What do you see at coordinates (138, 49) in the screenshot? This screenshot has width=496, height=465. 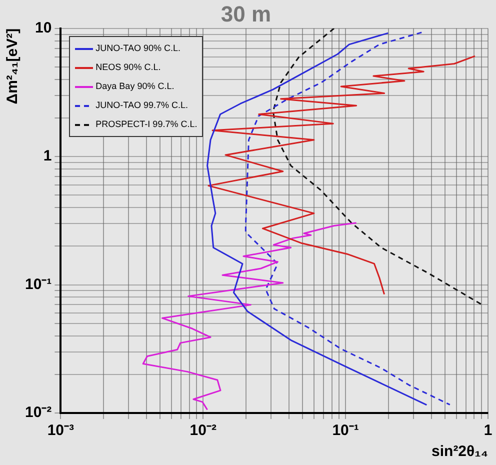 I see `legend-label: JUNO-TAO 90% C.L.` at bounding box center [138, 49].